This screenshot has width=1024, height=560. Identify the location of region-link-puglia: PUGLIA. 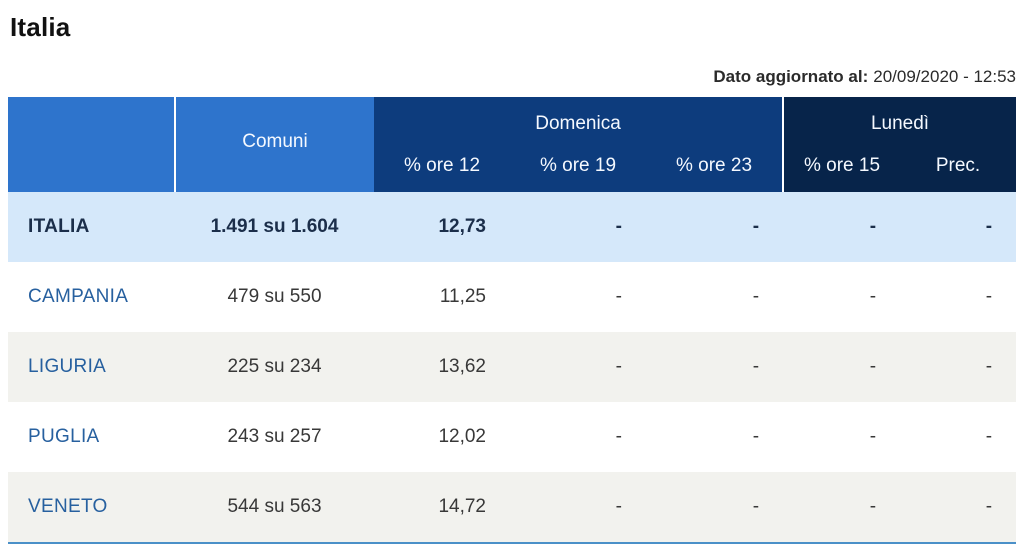
(64, 436).